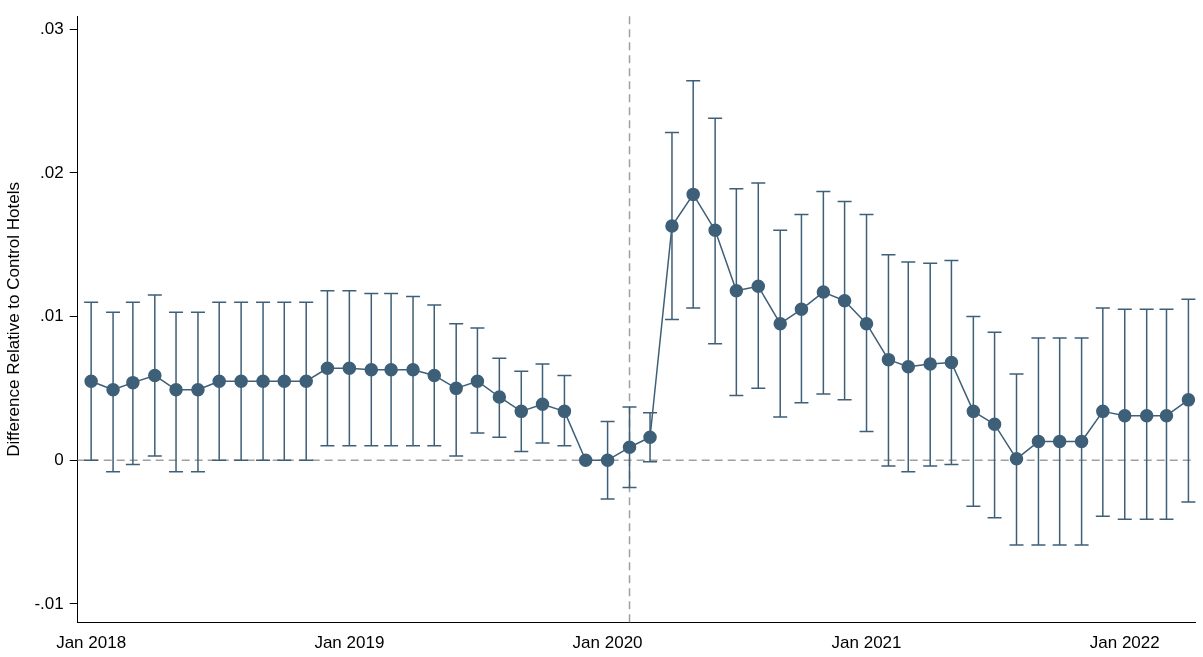 This screenshot has height=657, width=1203. I want to click on y-tick-label: 0, so click(59, 459).